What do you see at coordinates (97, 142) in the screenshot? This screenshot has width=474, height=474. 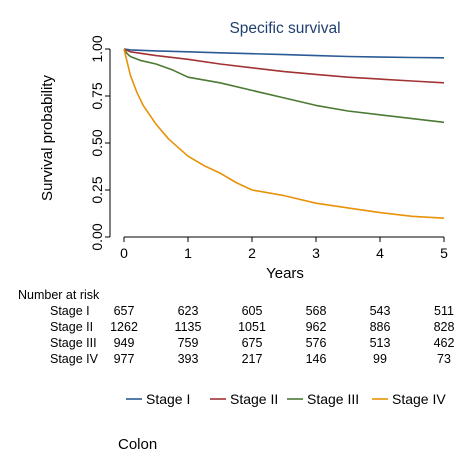 I see `y-tick-label: 0.50` at bounding box center [97, 142].